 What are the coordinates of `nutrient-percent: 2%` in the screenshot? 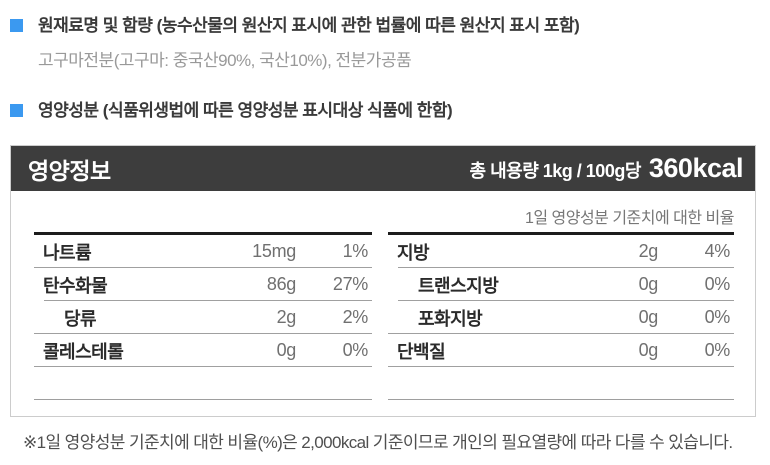 It's located at (355, 317).